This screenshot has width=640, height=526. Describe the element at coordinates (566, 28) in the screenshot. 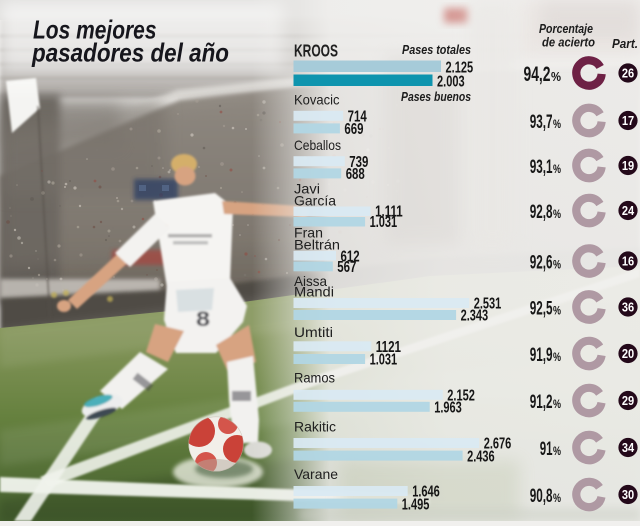

I see `svg-text: Porcentaje` at that location.